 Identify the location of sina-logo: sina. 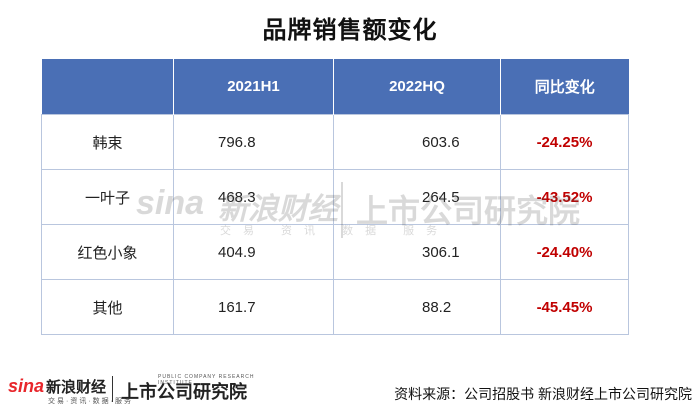
(26, 386).